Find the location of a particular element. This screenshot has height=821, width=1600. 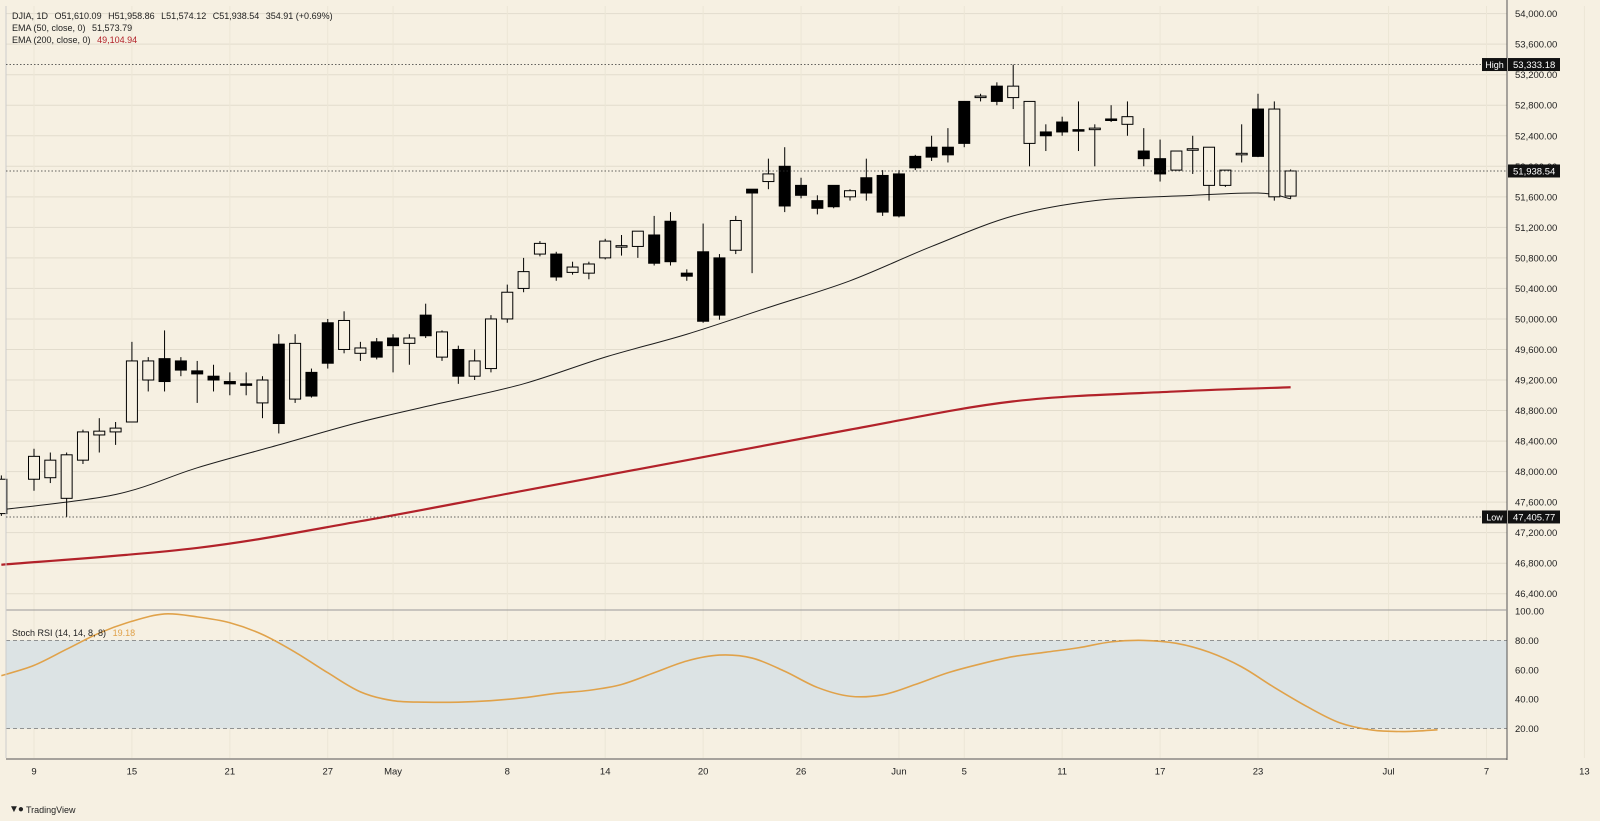

marker-value-label: 53,333.18 is located at coordinates (1534, 65).